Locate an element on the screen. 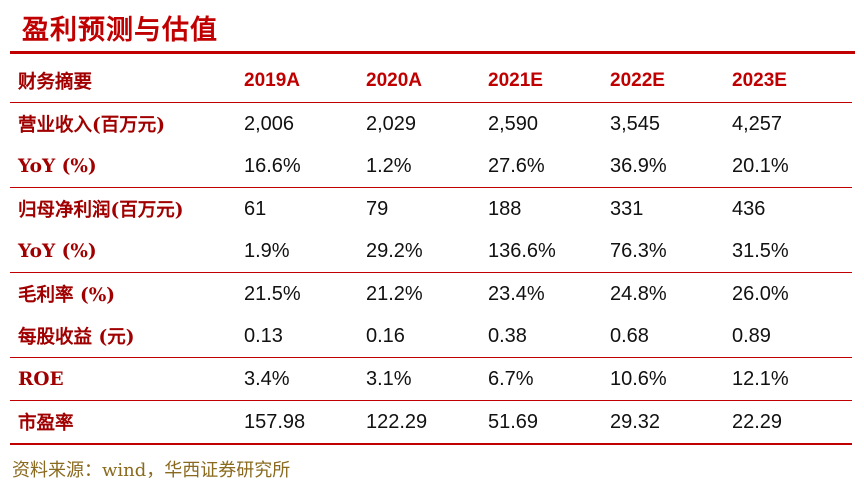 The image size is (864, 495). year-header: 2019A is located at coordinates (305, 81).